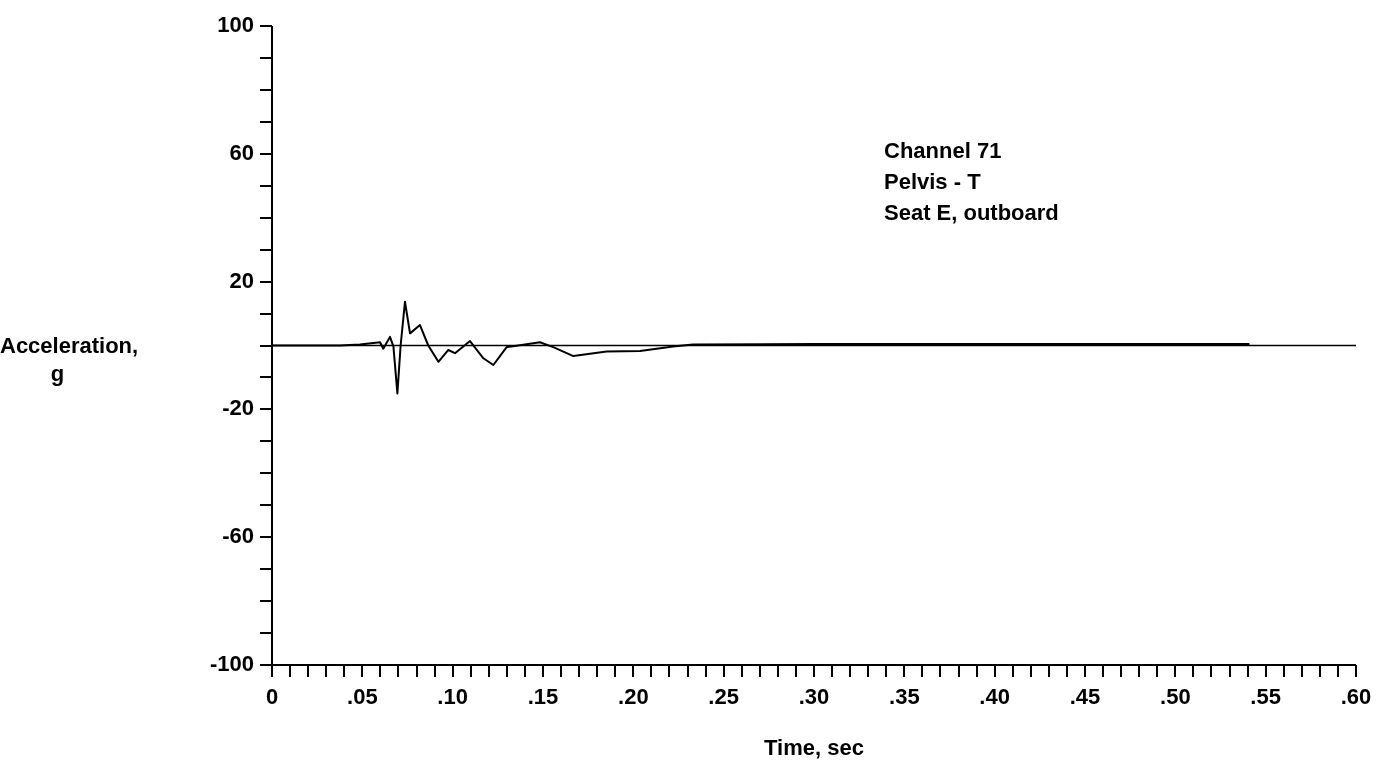 The height and width of the screenshot is (775, 1387). What do you see at coordinates (904, 697) in the screenshot?
I see `x-tick-label: .35` at bounding box center [904, 697].